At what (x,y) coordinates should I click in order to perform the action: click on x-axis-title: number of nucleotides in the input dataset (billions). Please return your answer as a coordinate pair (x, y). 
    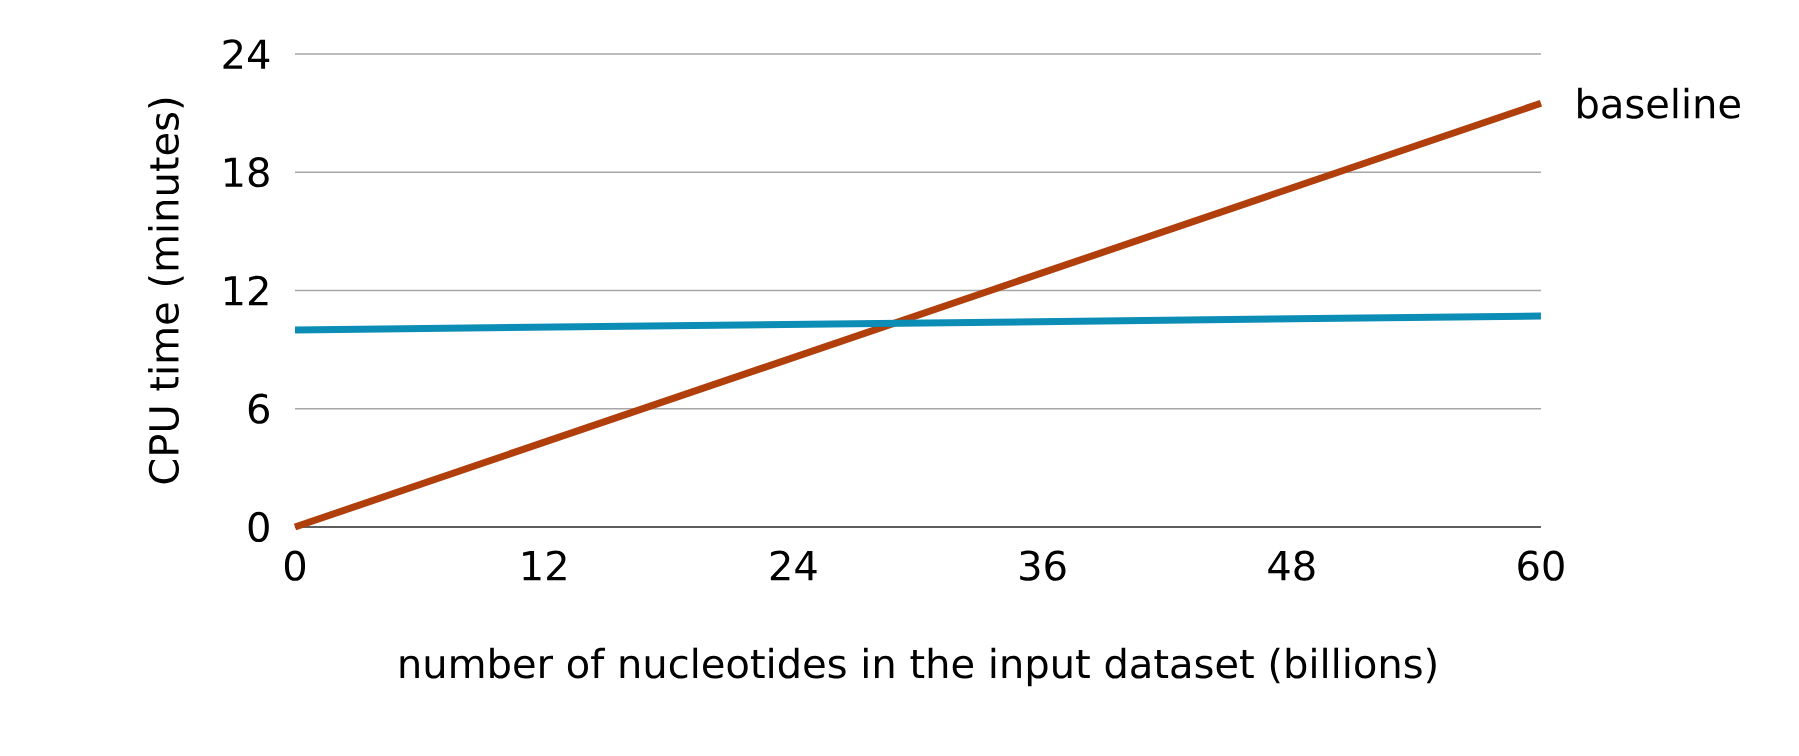
    Looking at the image, I should click on (918, 667).